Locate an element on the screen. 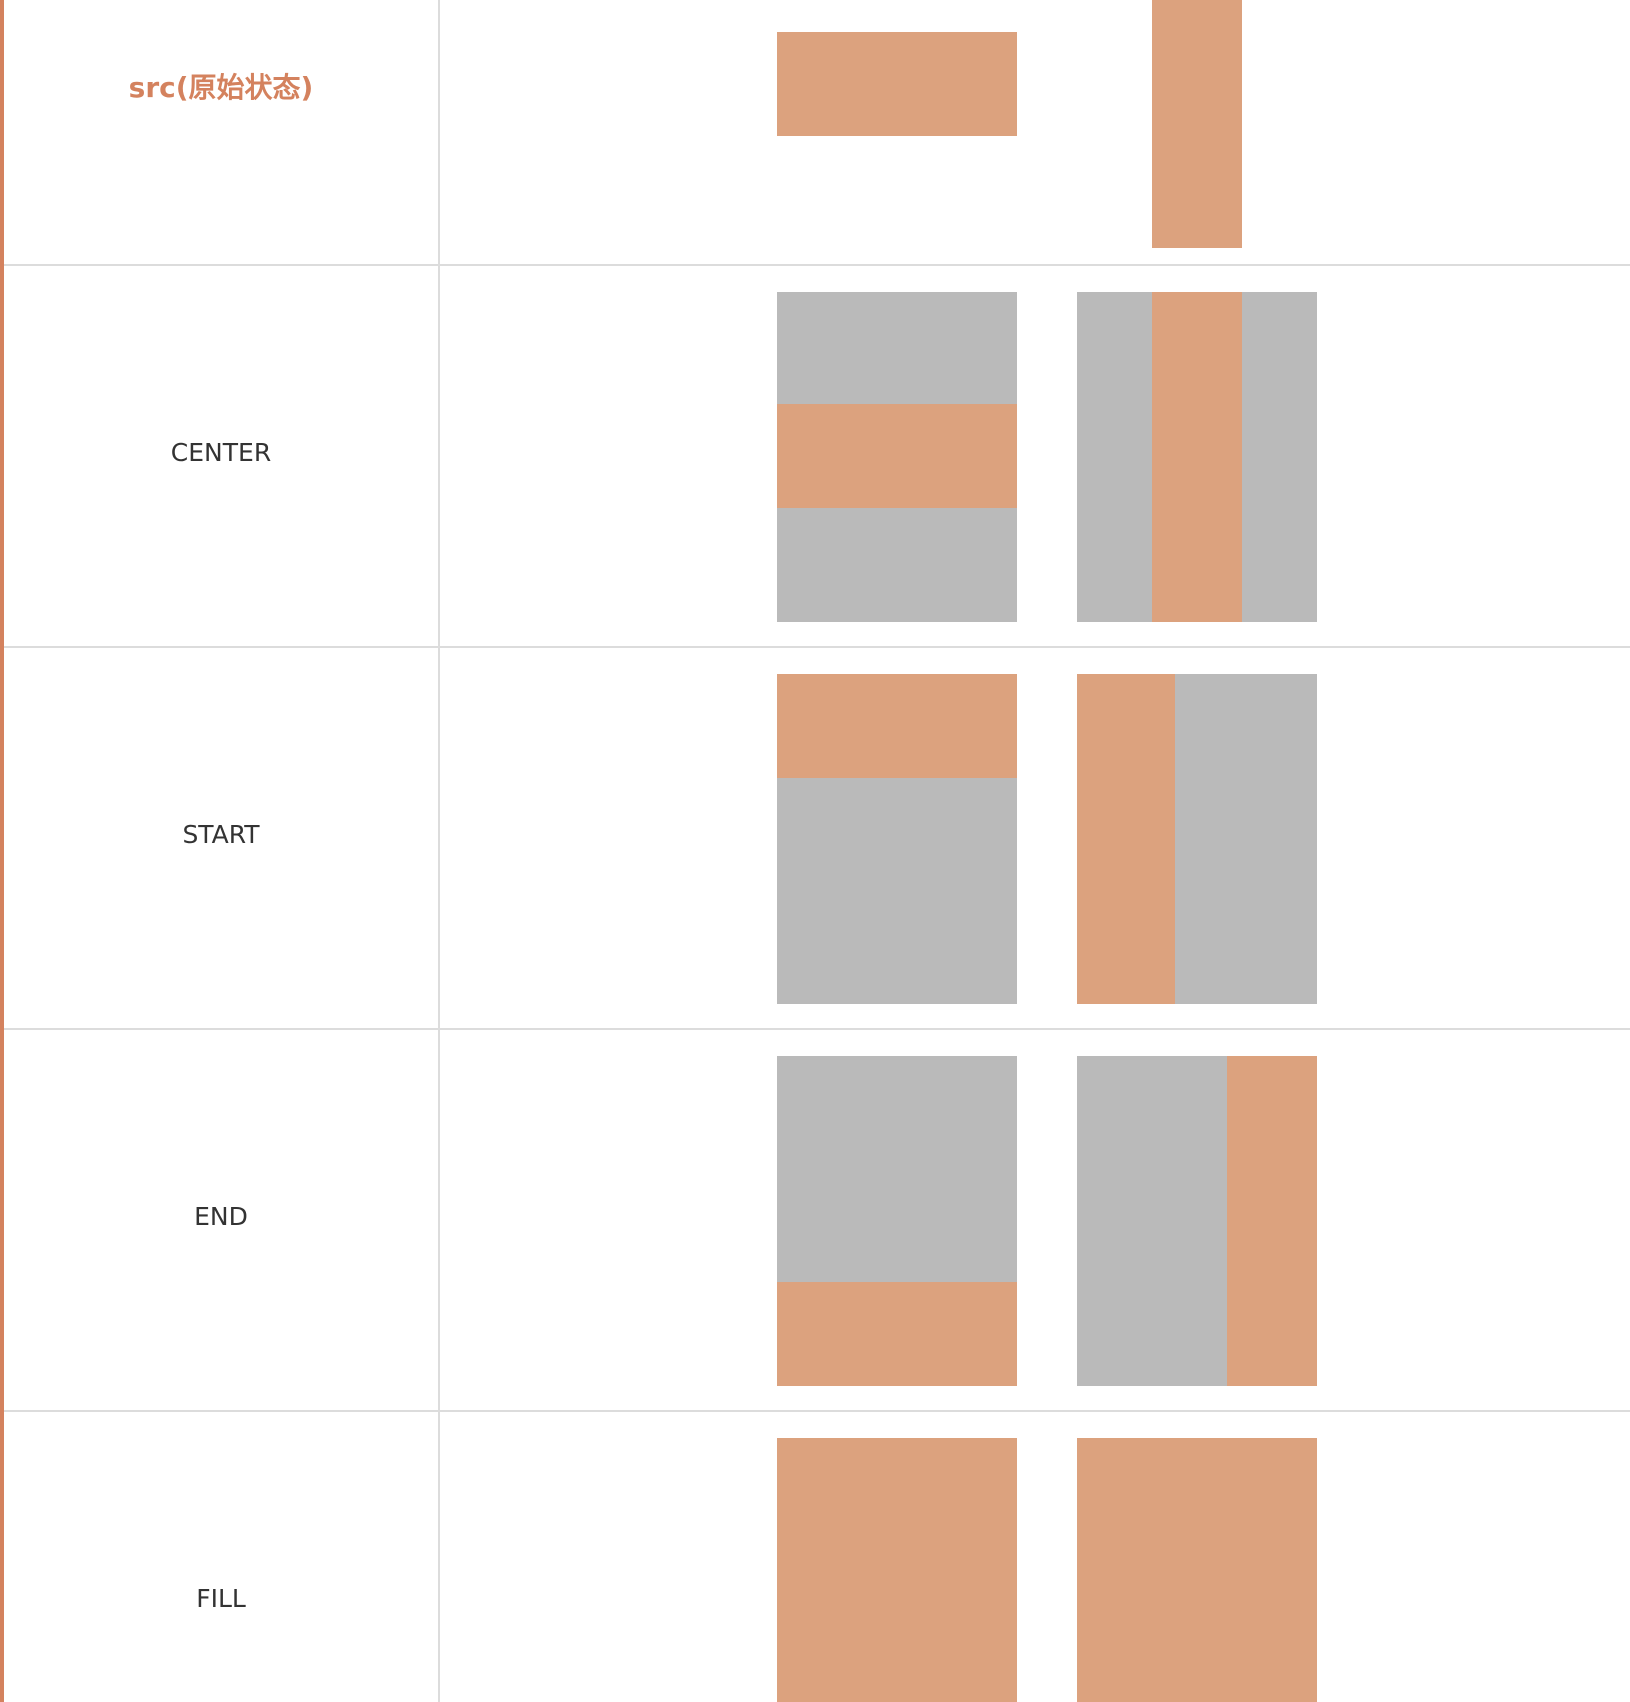 The image size is (1630, 1702). start-landscape-frame is located at coordinates (897, 839).